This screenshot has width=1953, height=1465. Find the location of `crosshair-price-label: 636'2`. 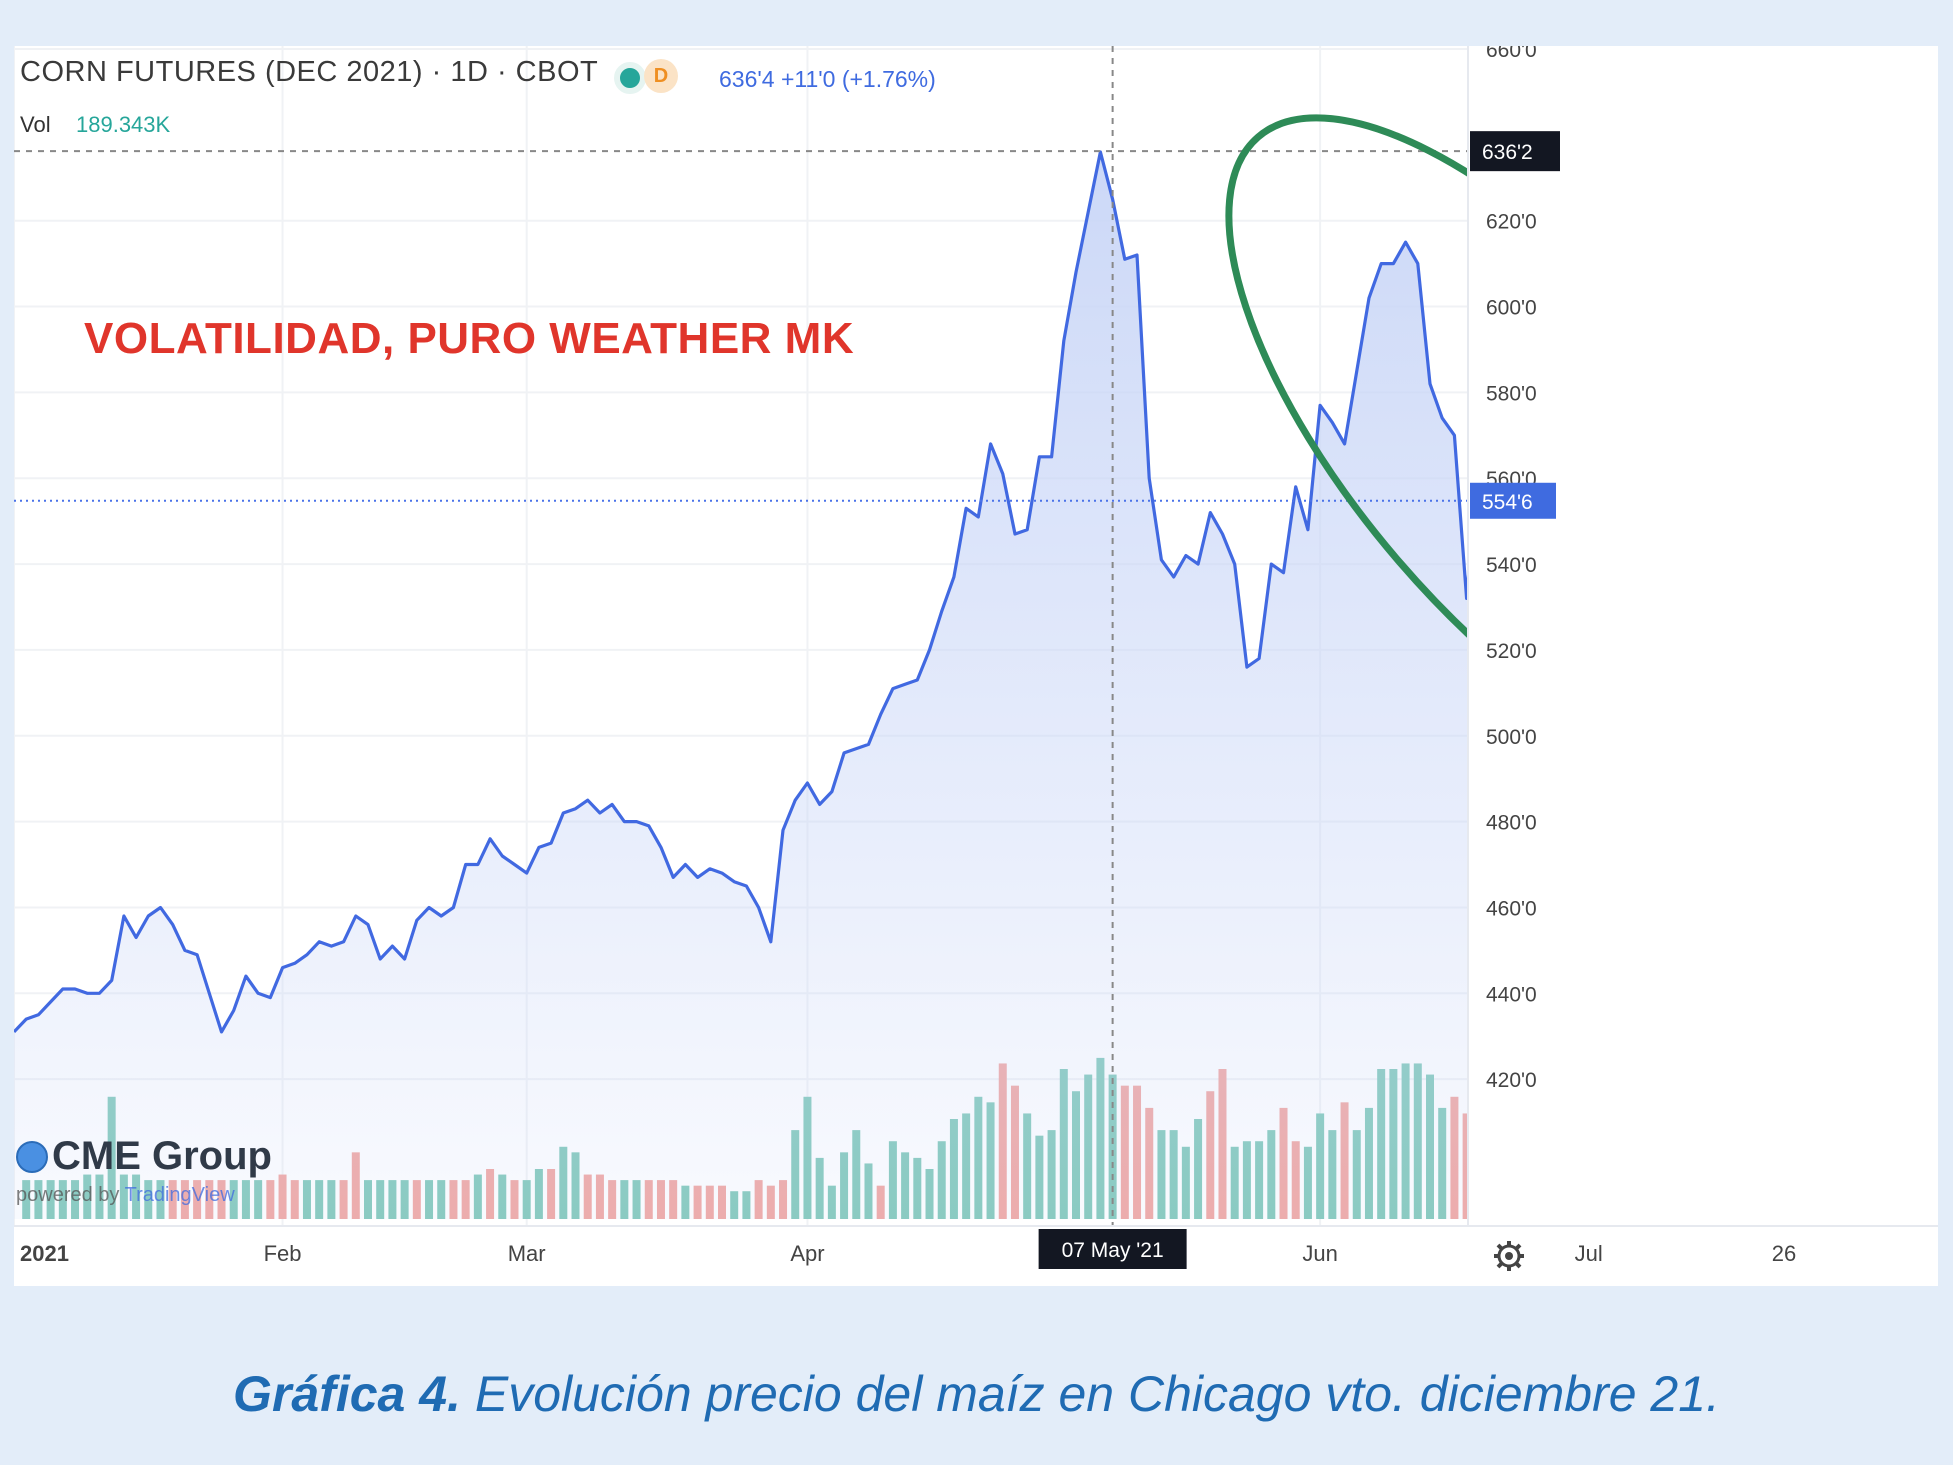

crosshair-price-label: 636'2 is located at coordinates (1507, 152).